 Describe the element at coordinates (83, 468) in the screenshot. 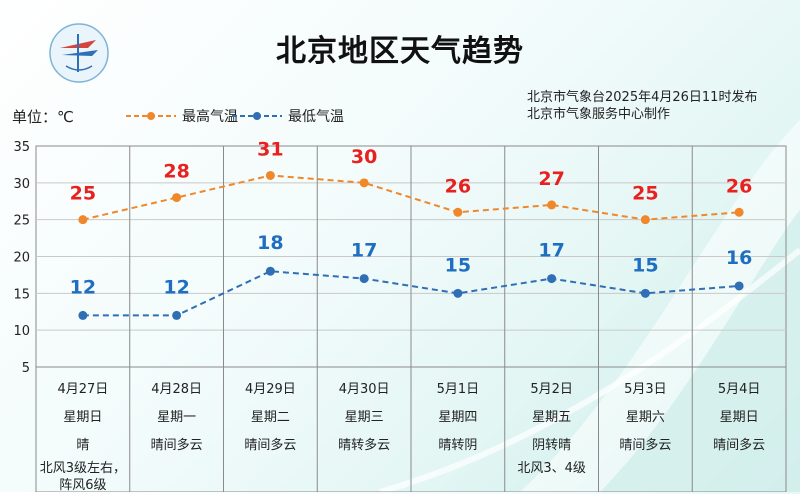

I see `day-wind: 北风3级左右，` at that location.